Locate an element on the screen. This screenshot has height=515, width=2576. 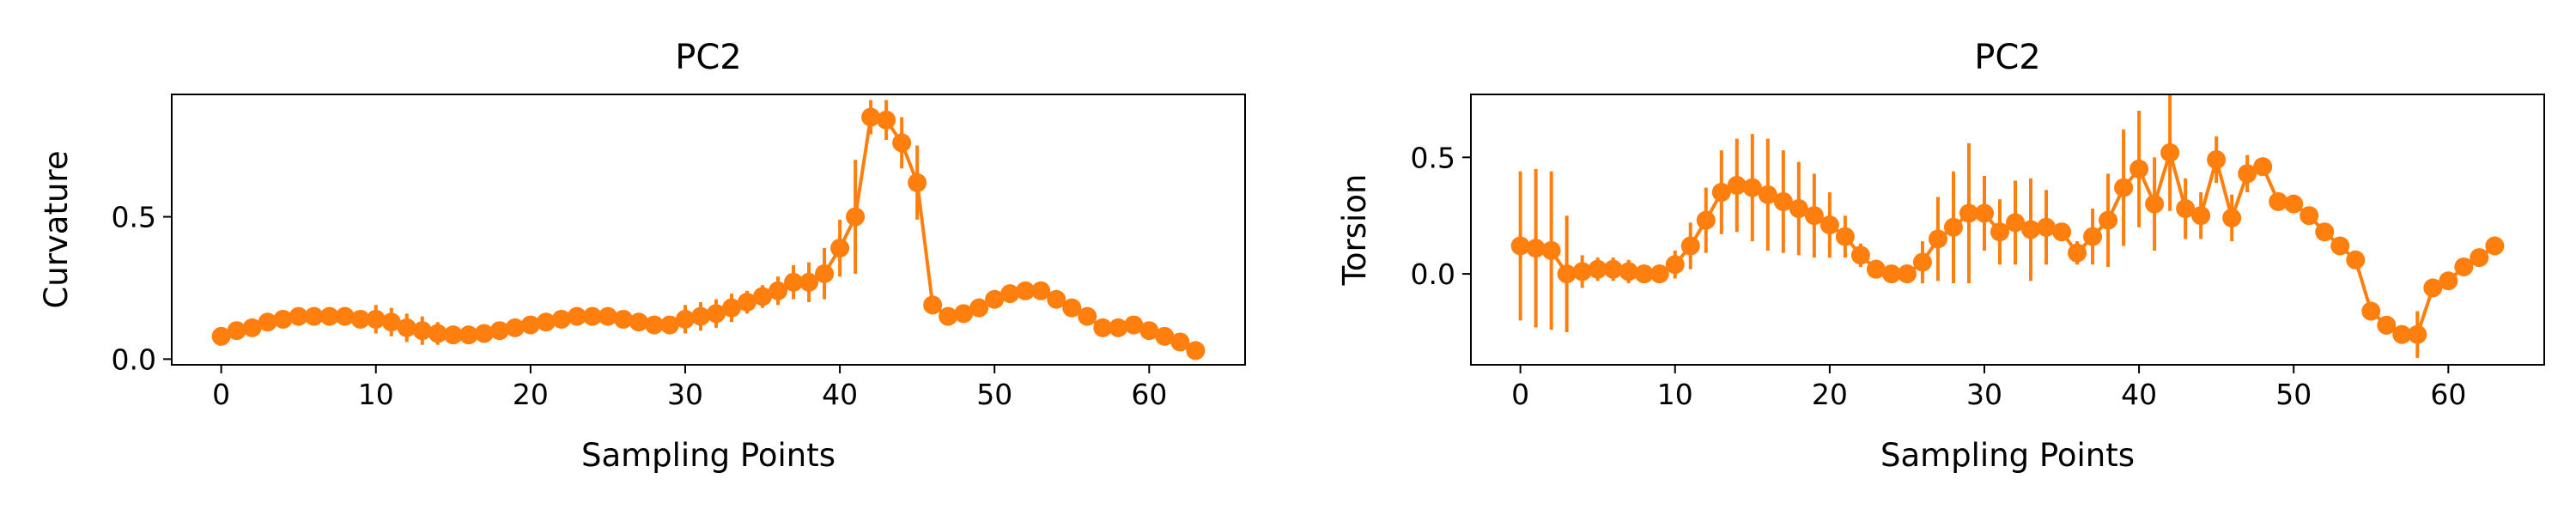
y-tick-label: 0.0 is located at coordinates (1433, 274).